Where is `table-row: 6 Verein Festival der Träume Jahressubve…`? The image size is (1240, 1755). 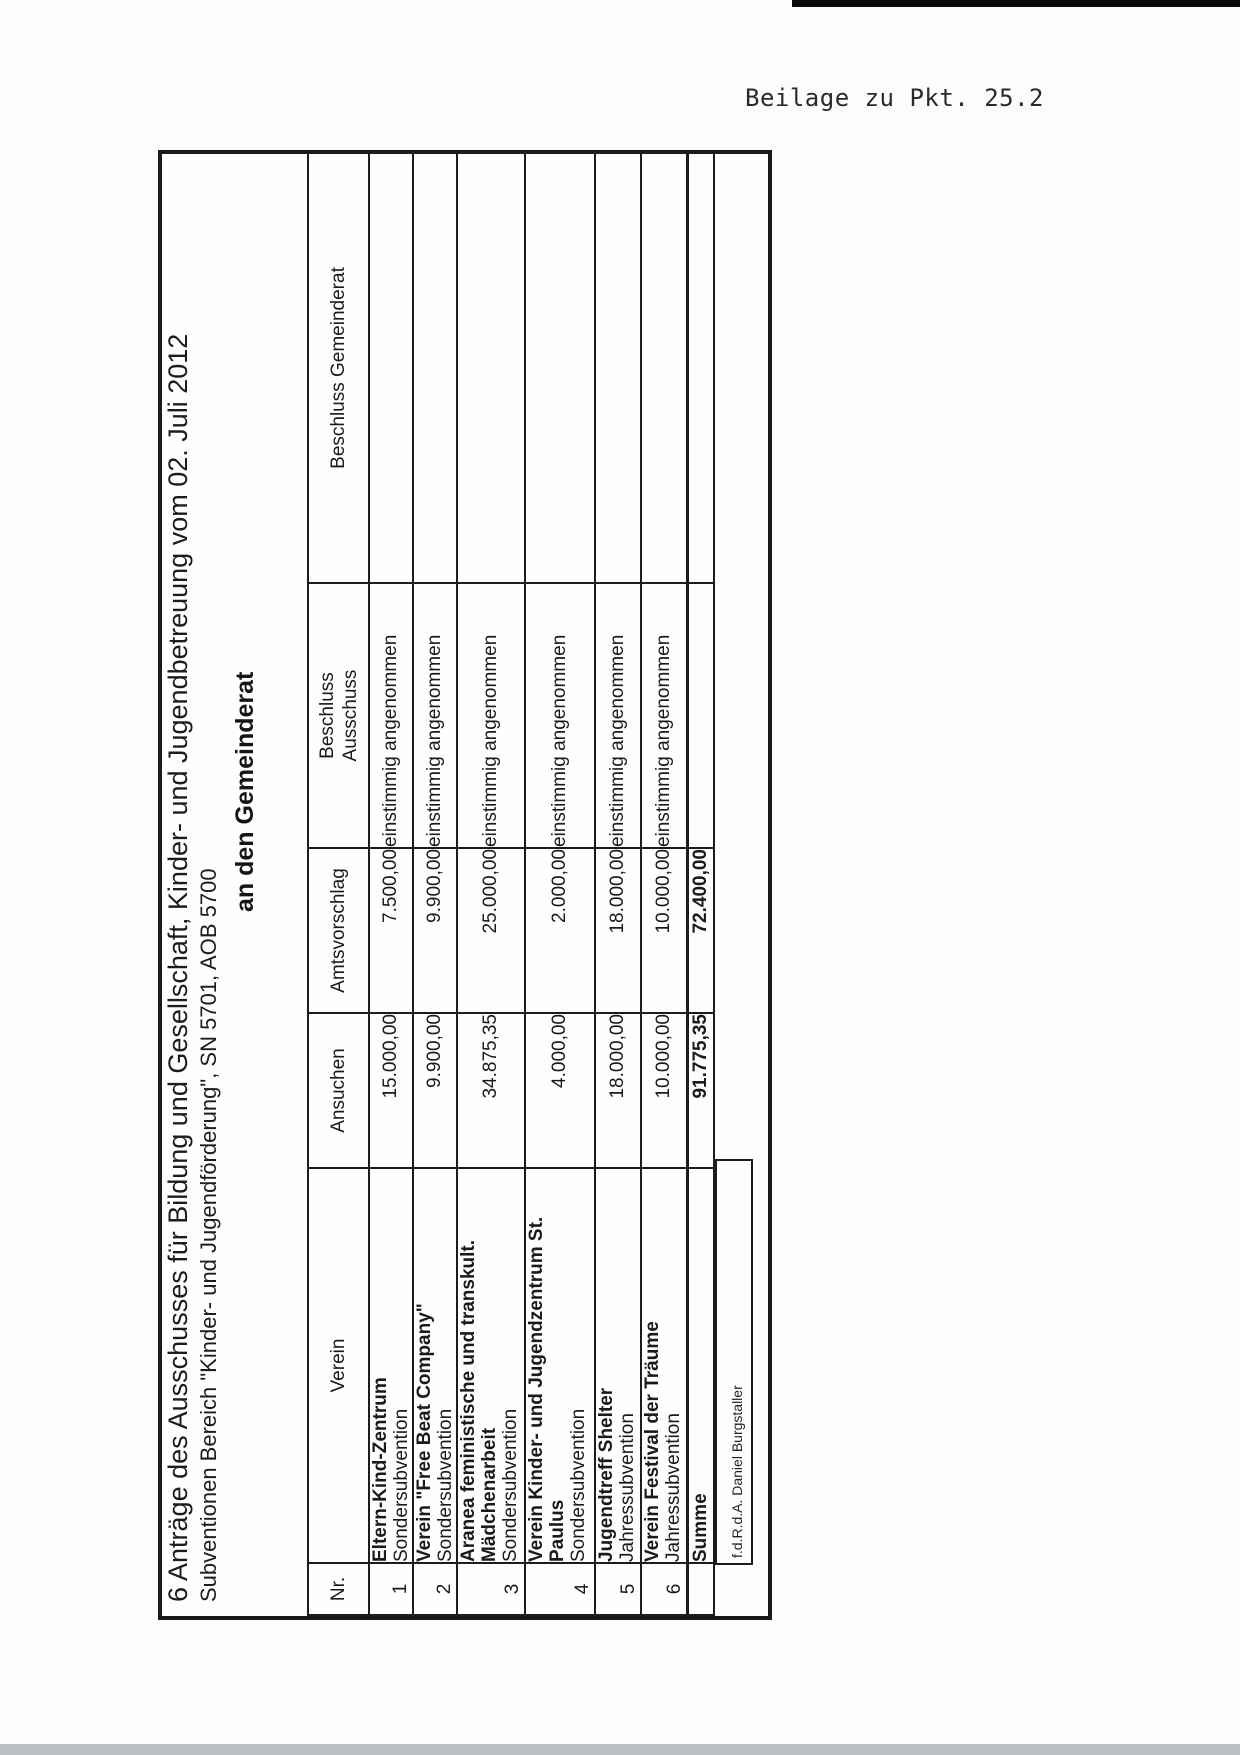 table-row: 6 Verein Festival der Träume Jahressubve… is located at coordinates (664, 884).